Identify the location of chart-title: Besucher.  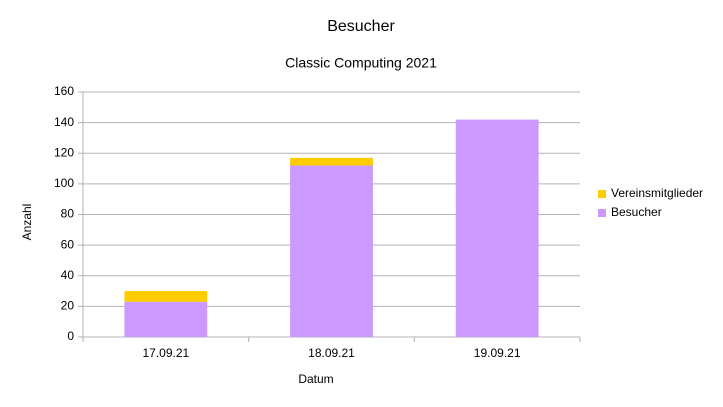
(361, 26).